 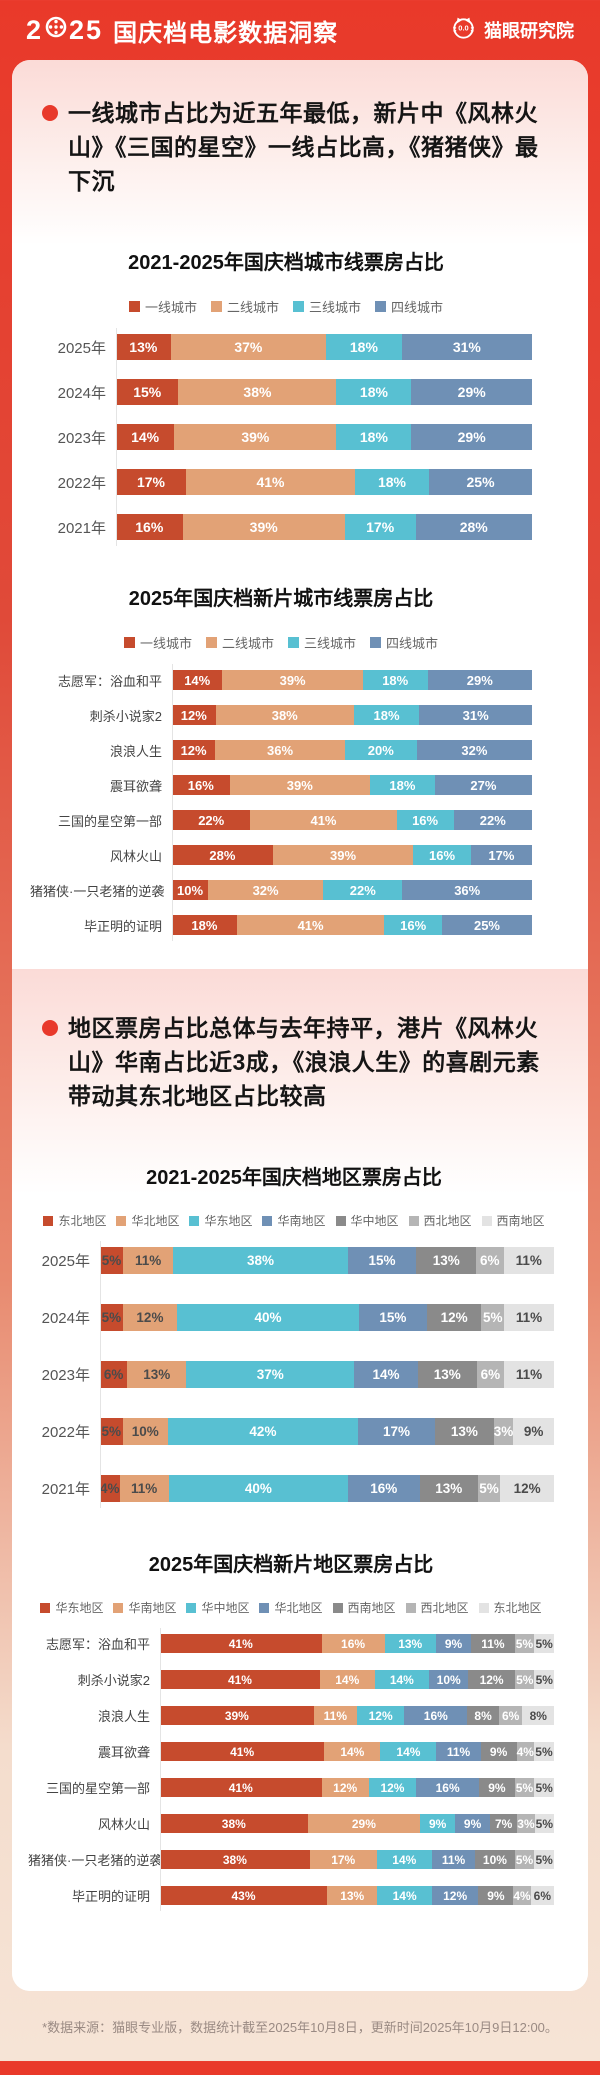 What do you see at coordinates (463, 30) in the screenshot?
I see `maoyan-cat-icon: 0.0` at bounding box center [463, 30].